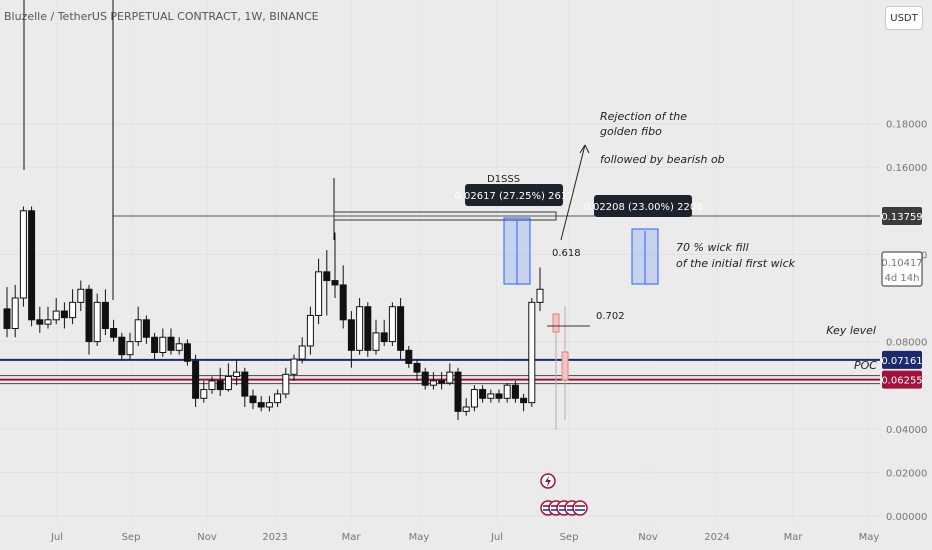 This screenshot has height=550, width=932. Describe the element at coordinates (631, 131) in the screenshot. I see `note-rejection-2: golden fibo` at that location.